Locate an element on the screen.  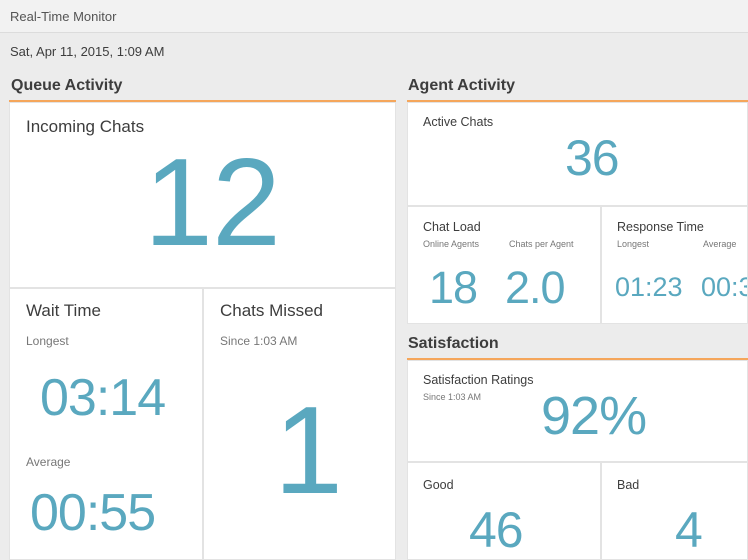
bad-ratings-panel: Bad 4 is located at coordinates (674, 511).